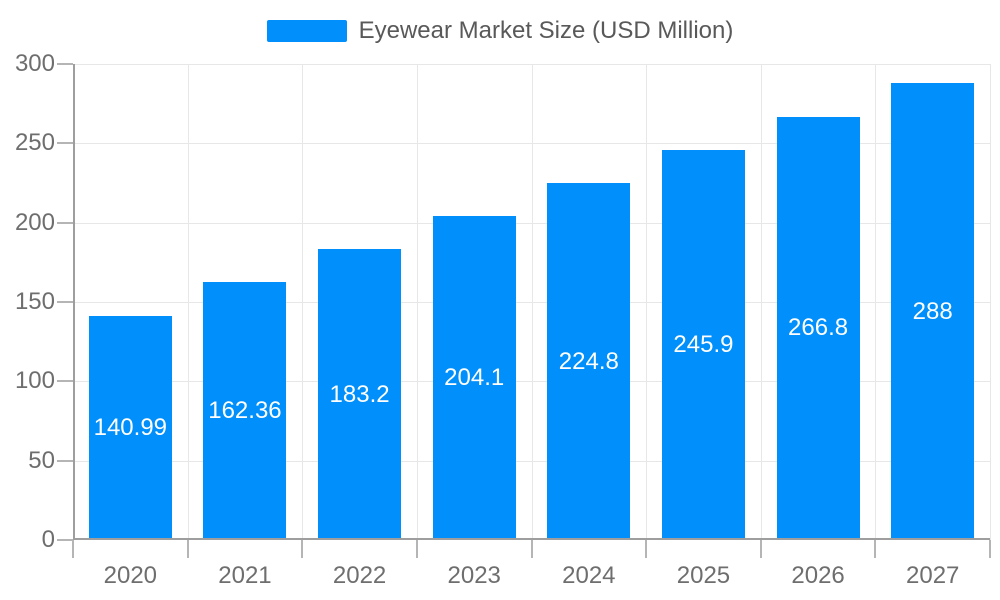  I want to click on x-axis-label: 2023, so click(474, 575).